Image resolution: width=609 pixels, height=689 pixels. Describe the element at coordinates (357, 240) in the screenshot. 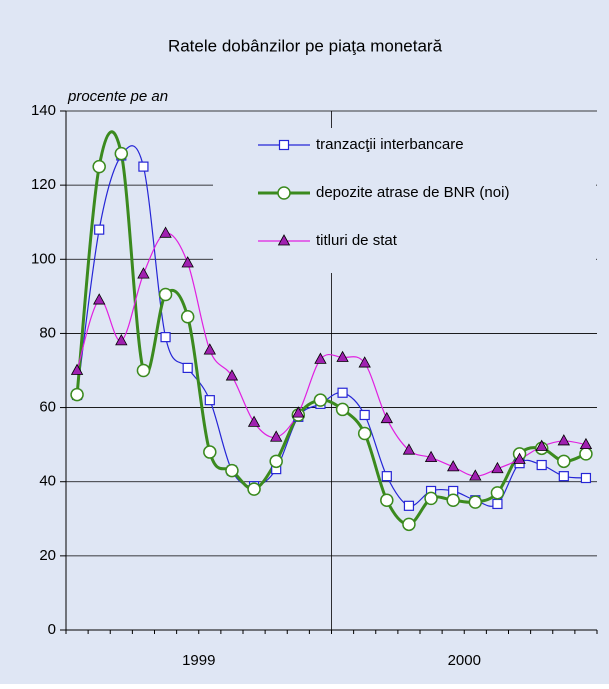

I see `legend-label: titluri de stat` at that location.